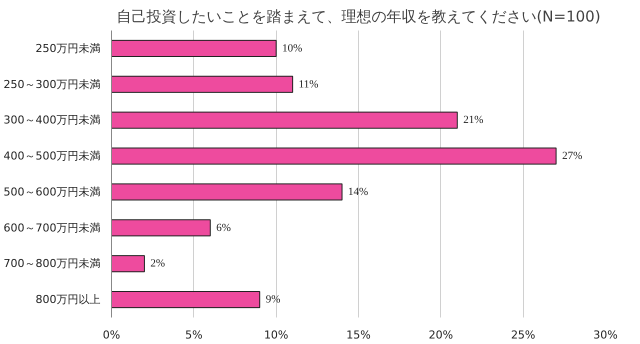  Describe the element at coordinates (358, 17) in the screenshot. I see `chart-title: 自己投資したいことを踏まえて、理想の年収を教えてください(N=100)` at that location.